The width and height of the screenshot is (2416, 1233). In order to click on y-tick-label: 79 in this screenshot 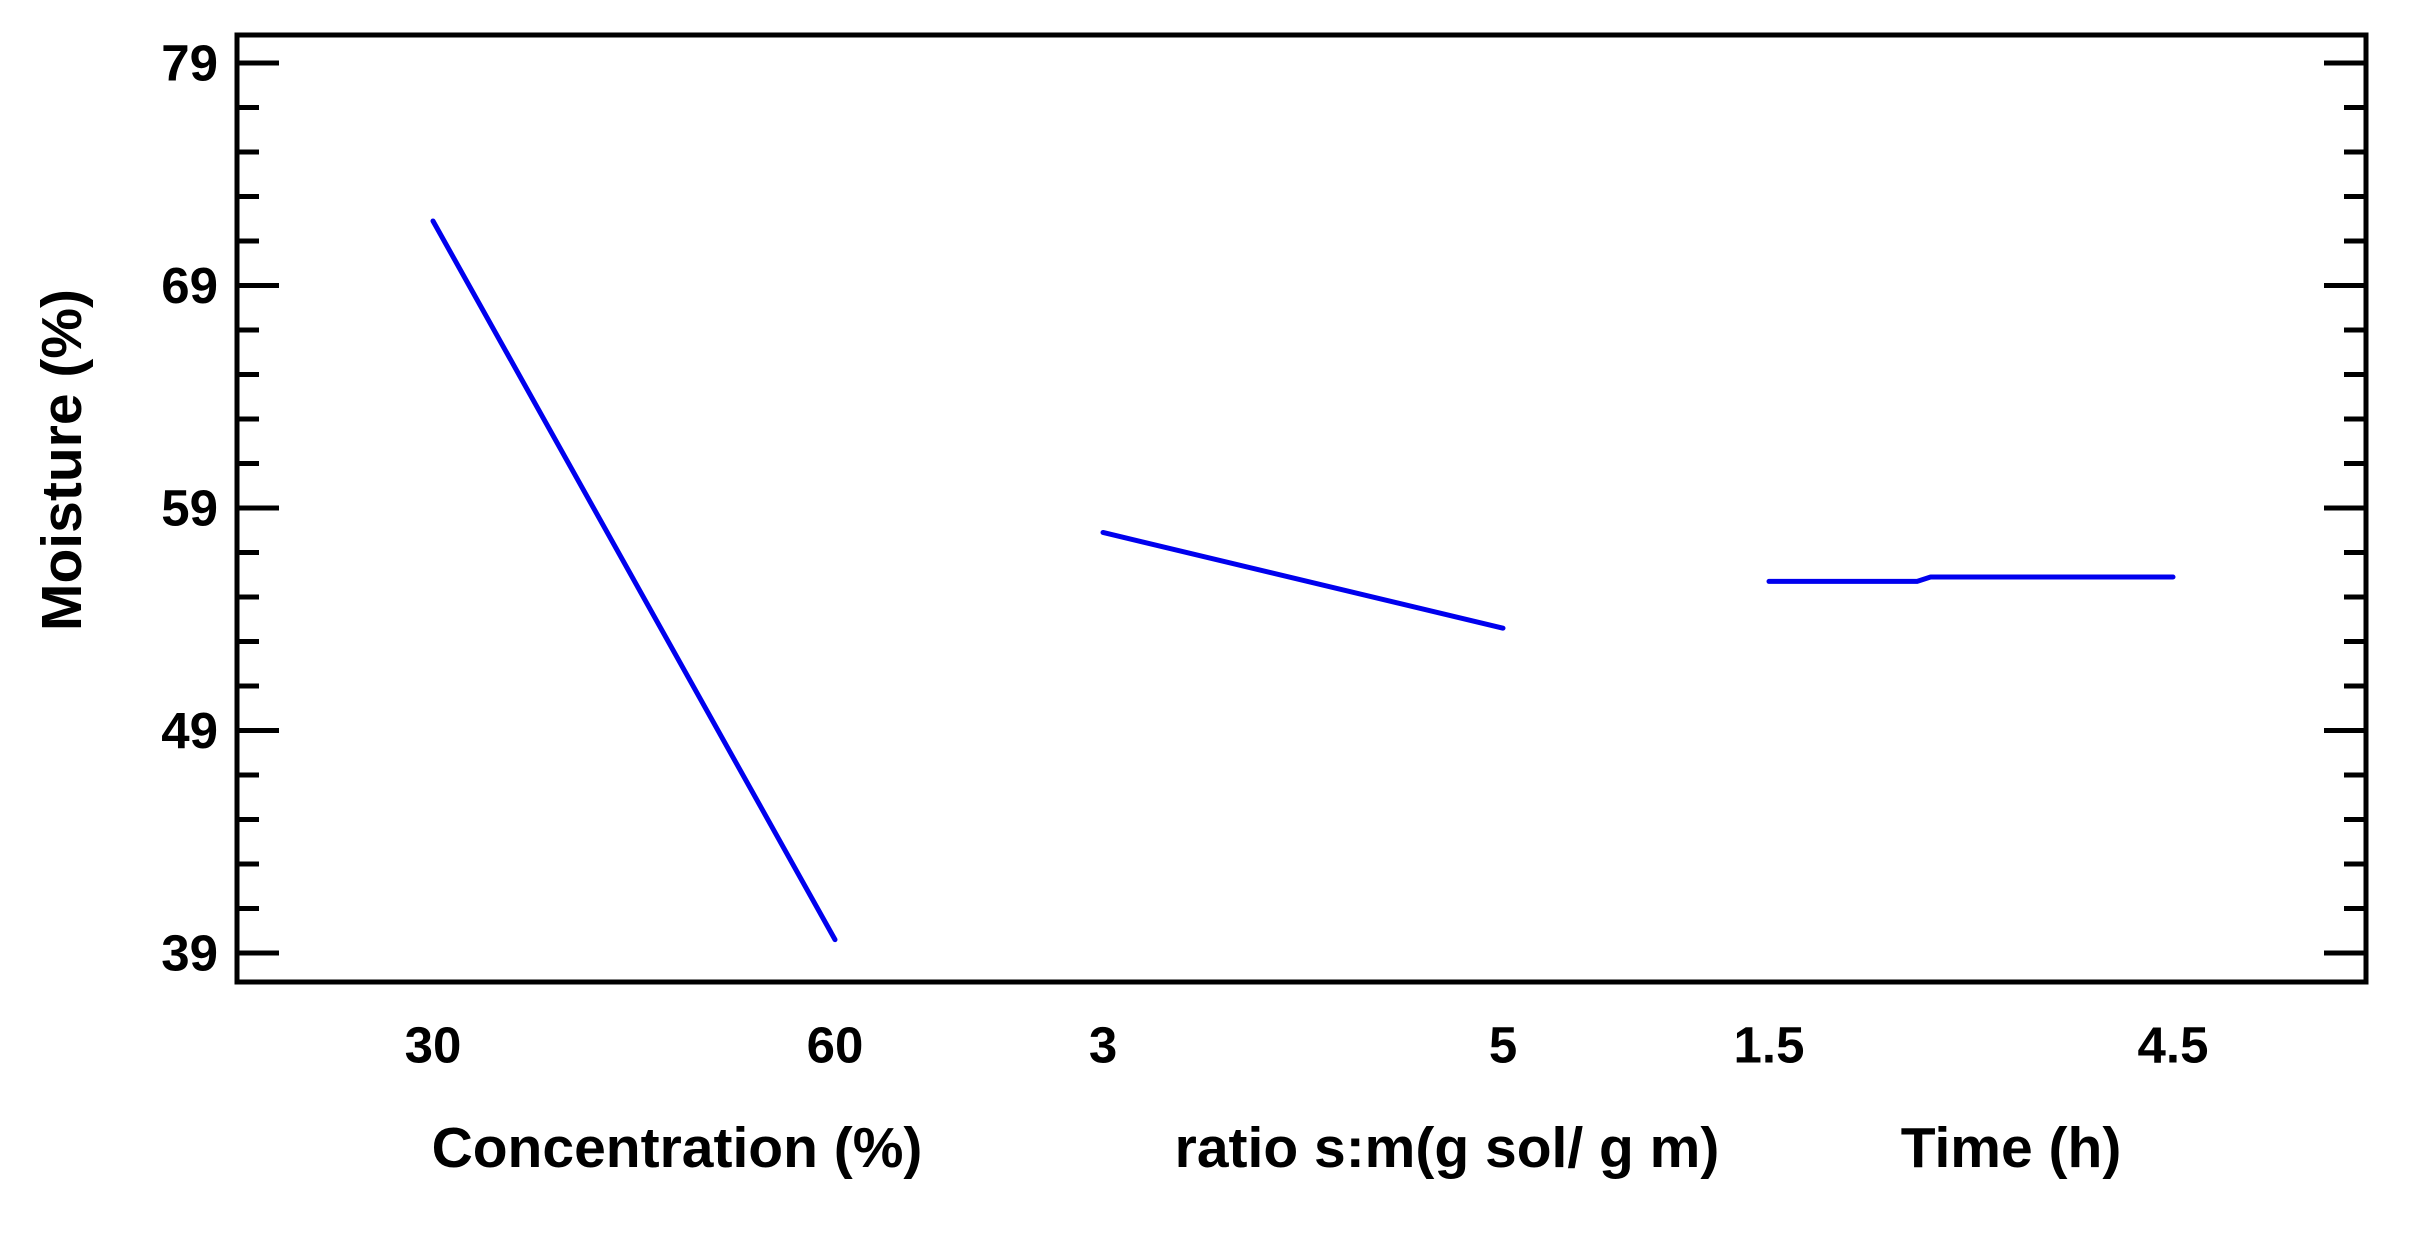, I will do `click(189, 63)`.